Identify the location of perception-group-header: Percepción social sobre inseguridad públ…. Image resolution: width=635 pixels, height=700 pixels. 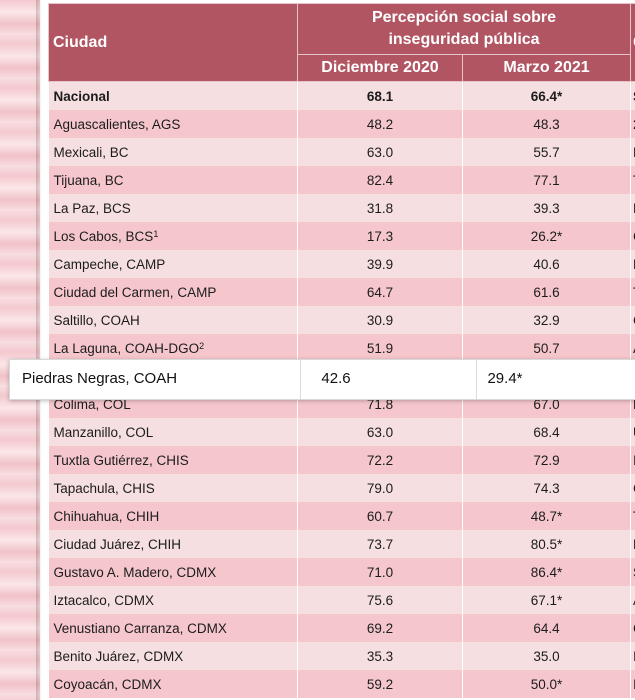
(464, 29).